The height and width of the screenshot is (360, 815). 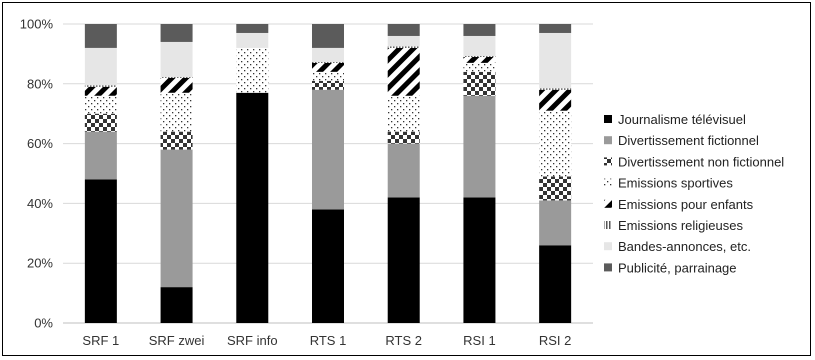 What do you see at coordinates (686, 204) in the screenshot?
I see `legend-label: Emissions pour enfants` at bounding box center [686, 204].